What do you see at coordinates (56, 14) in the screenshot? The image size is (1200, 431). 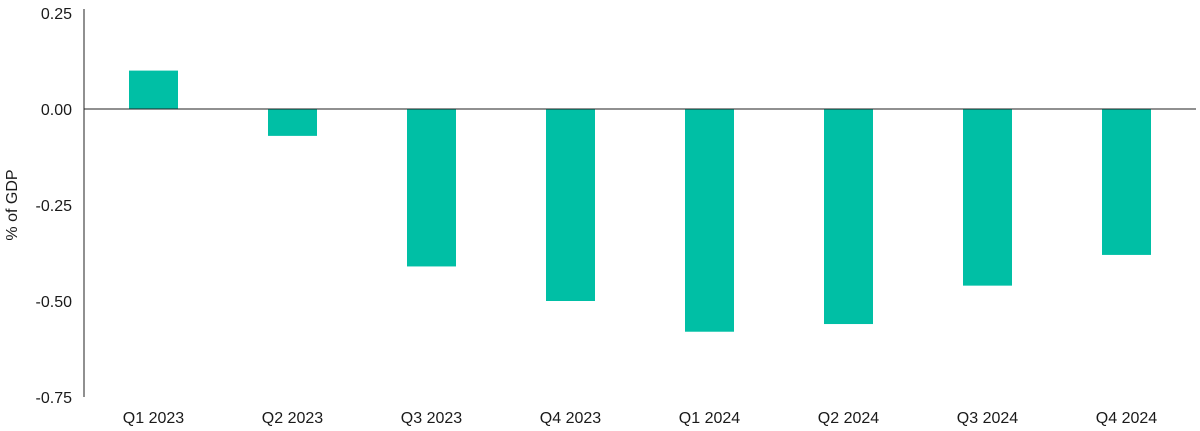 I see `y-tick-label: 0.25` at bounding box center [56, 14].